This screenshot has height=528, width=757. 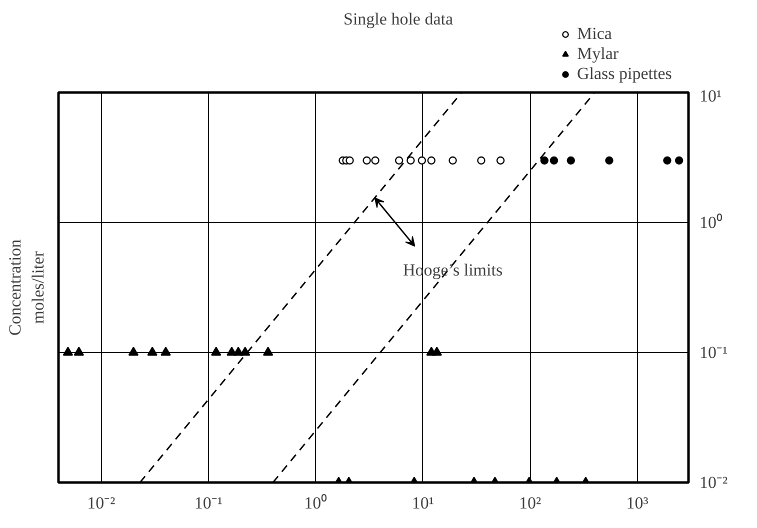 What do you see at coordinates (423, 503) in the screenshot?
I see `x-tick-label: 10¹` at bounding box center [423, 503].